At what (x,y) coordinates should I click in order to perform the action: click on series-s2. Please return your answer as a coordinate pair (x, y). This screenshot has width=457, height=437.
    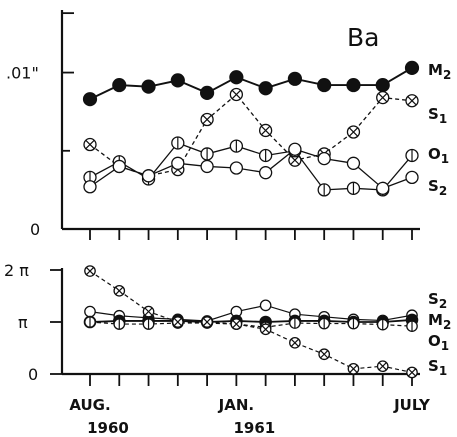
    Looking at the image, I should click on (251, 168).